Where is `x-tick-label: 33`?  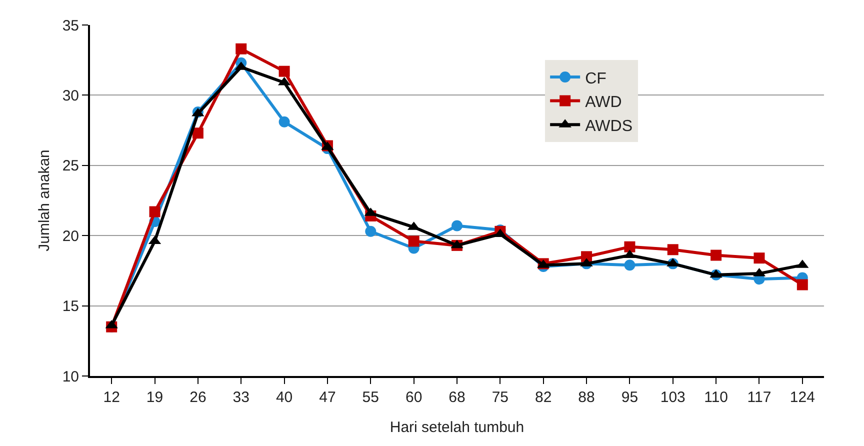 x-tick-label: 33 is located at coordinates (241, 397).